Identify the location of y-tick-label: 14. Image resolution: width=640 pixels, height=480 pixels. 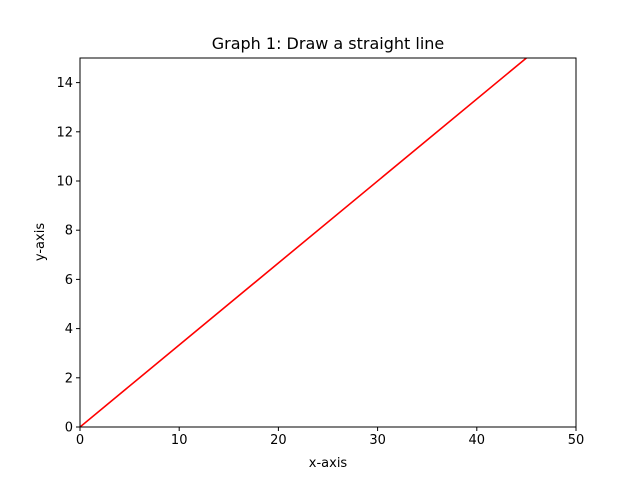
(64, 83).